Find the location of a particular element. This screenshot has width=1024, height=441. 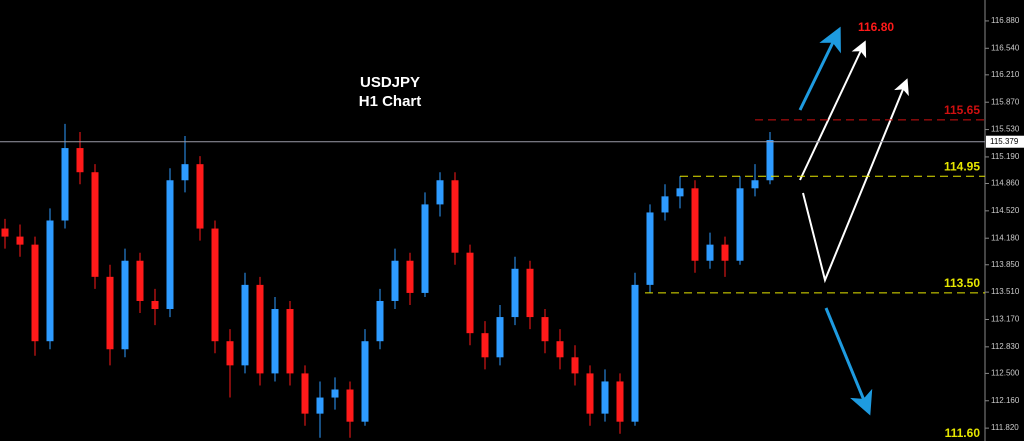

y-tick-label: 116.540 is located at coordinates (1005, 47).